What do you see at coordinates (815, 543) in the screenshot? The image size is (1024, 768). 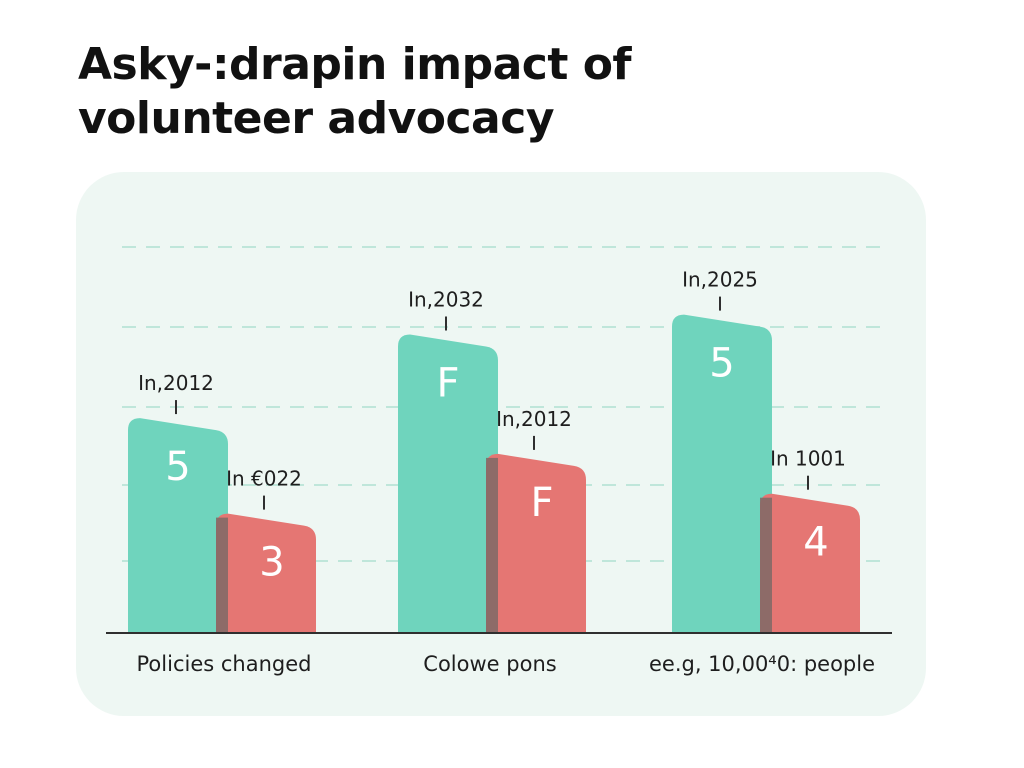 I see `bar-value-label-red-2: 4` at bounding box center [815, 543].